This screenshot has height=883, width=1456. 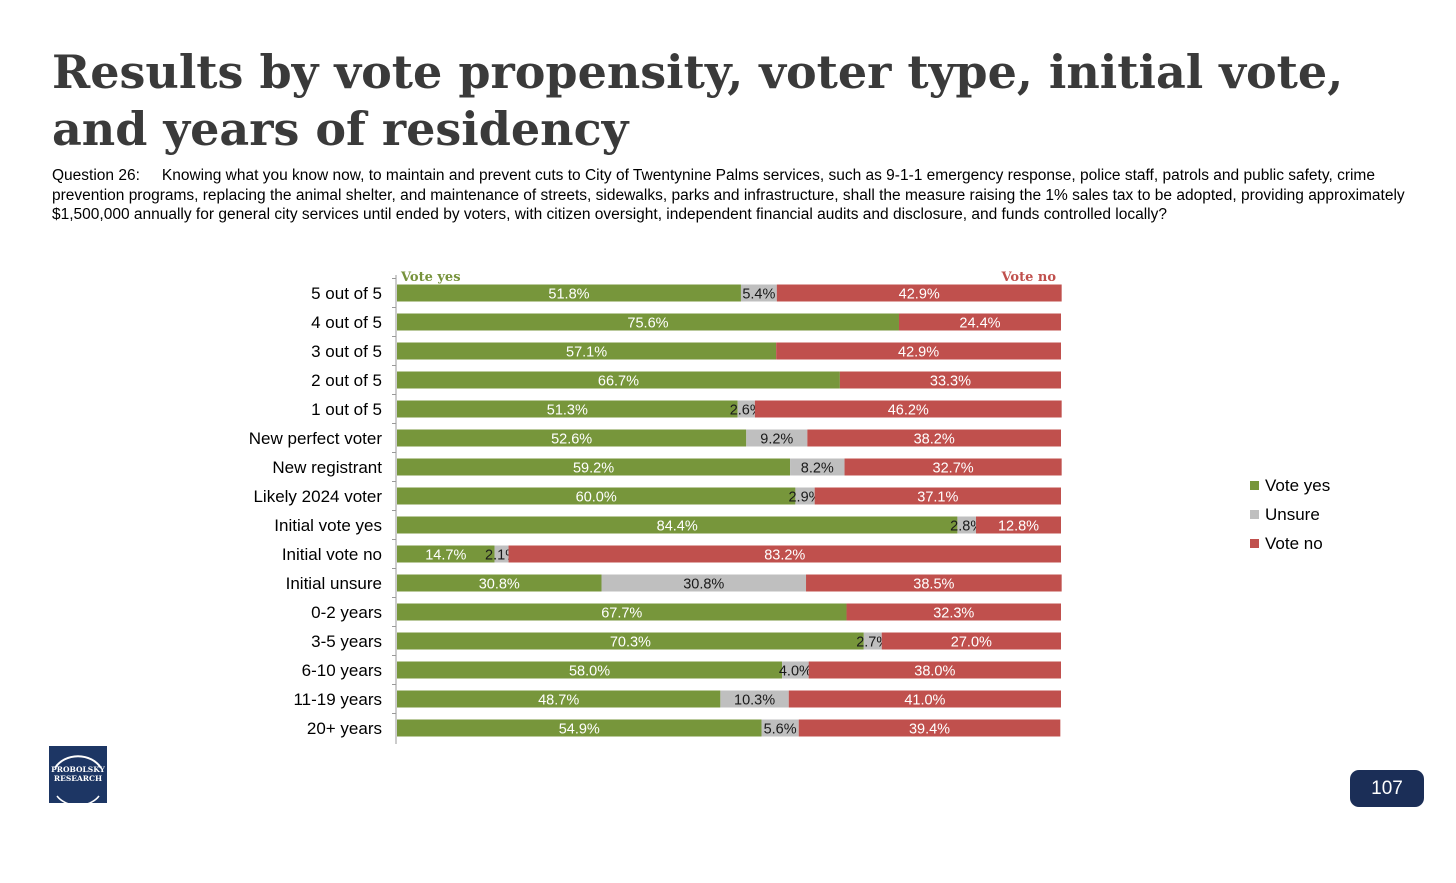 I want to click on logo-text: PROBOLSKY RESEARCH, so click(x=78, y=774).